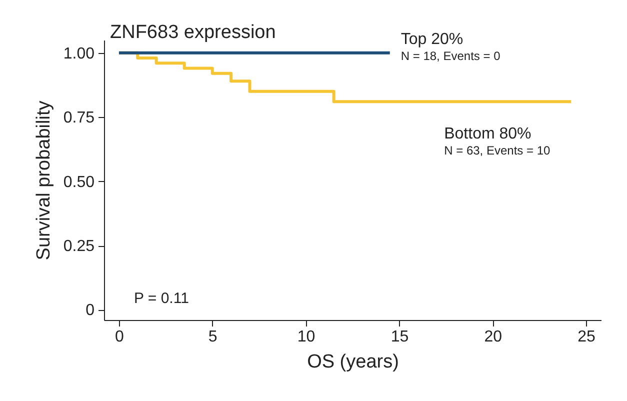 Image resolution: width=627 pixels, height=401 pixels. What do you see at coordinates (587, 337) in the screenshot?
I see `x-tick-label: 25` at bounding box center [587, 337].